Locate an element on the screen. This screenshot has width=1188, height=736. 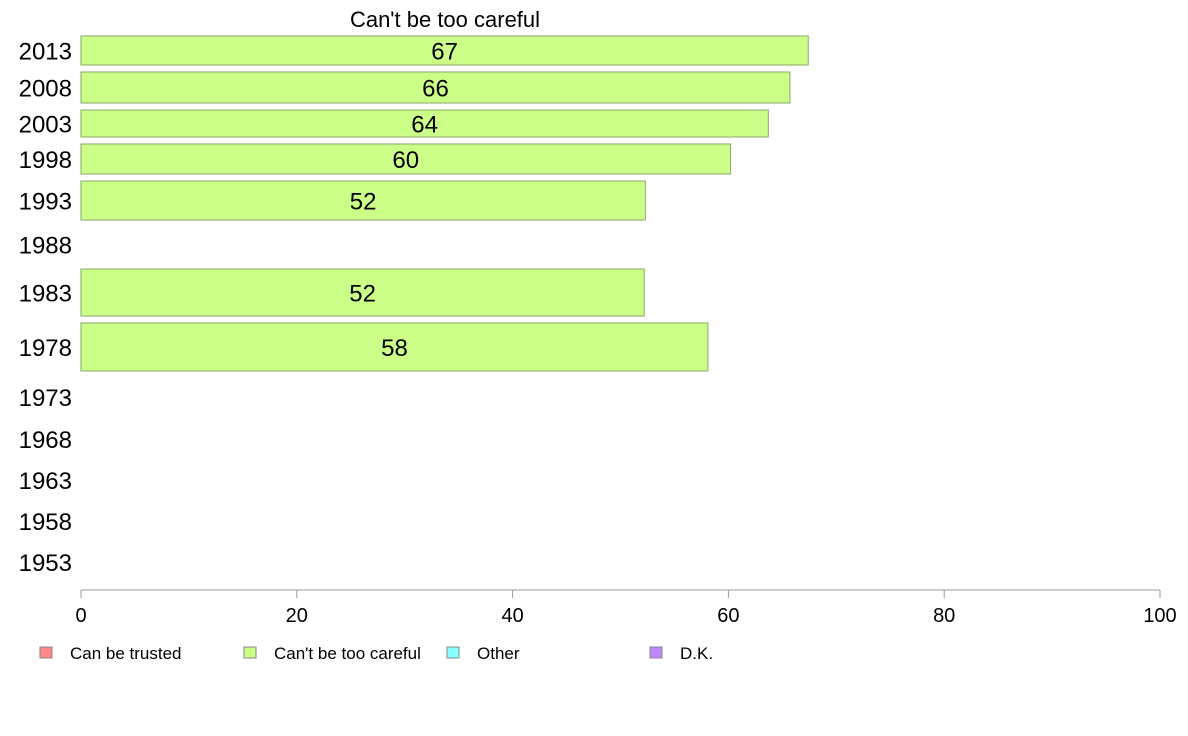
legend-label-0: Can be trusted is located at coordinates (126, 653).